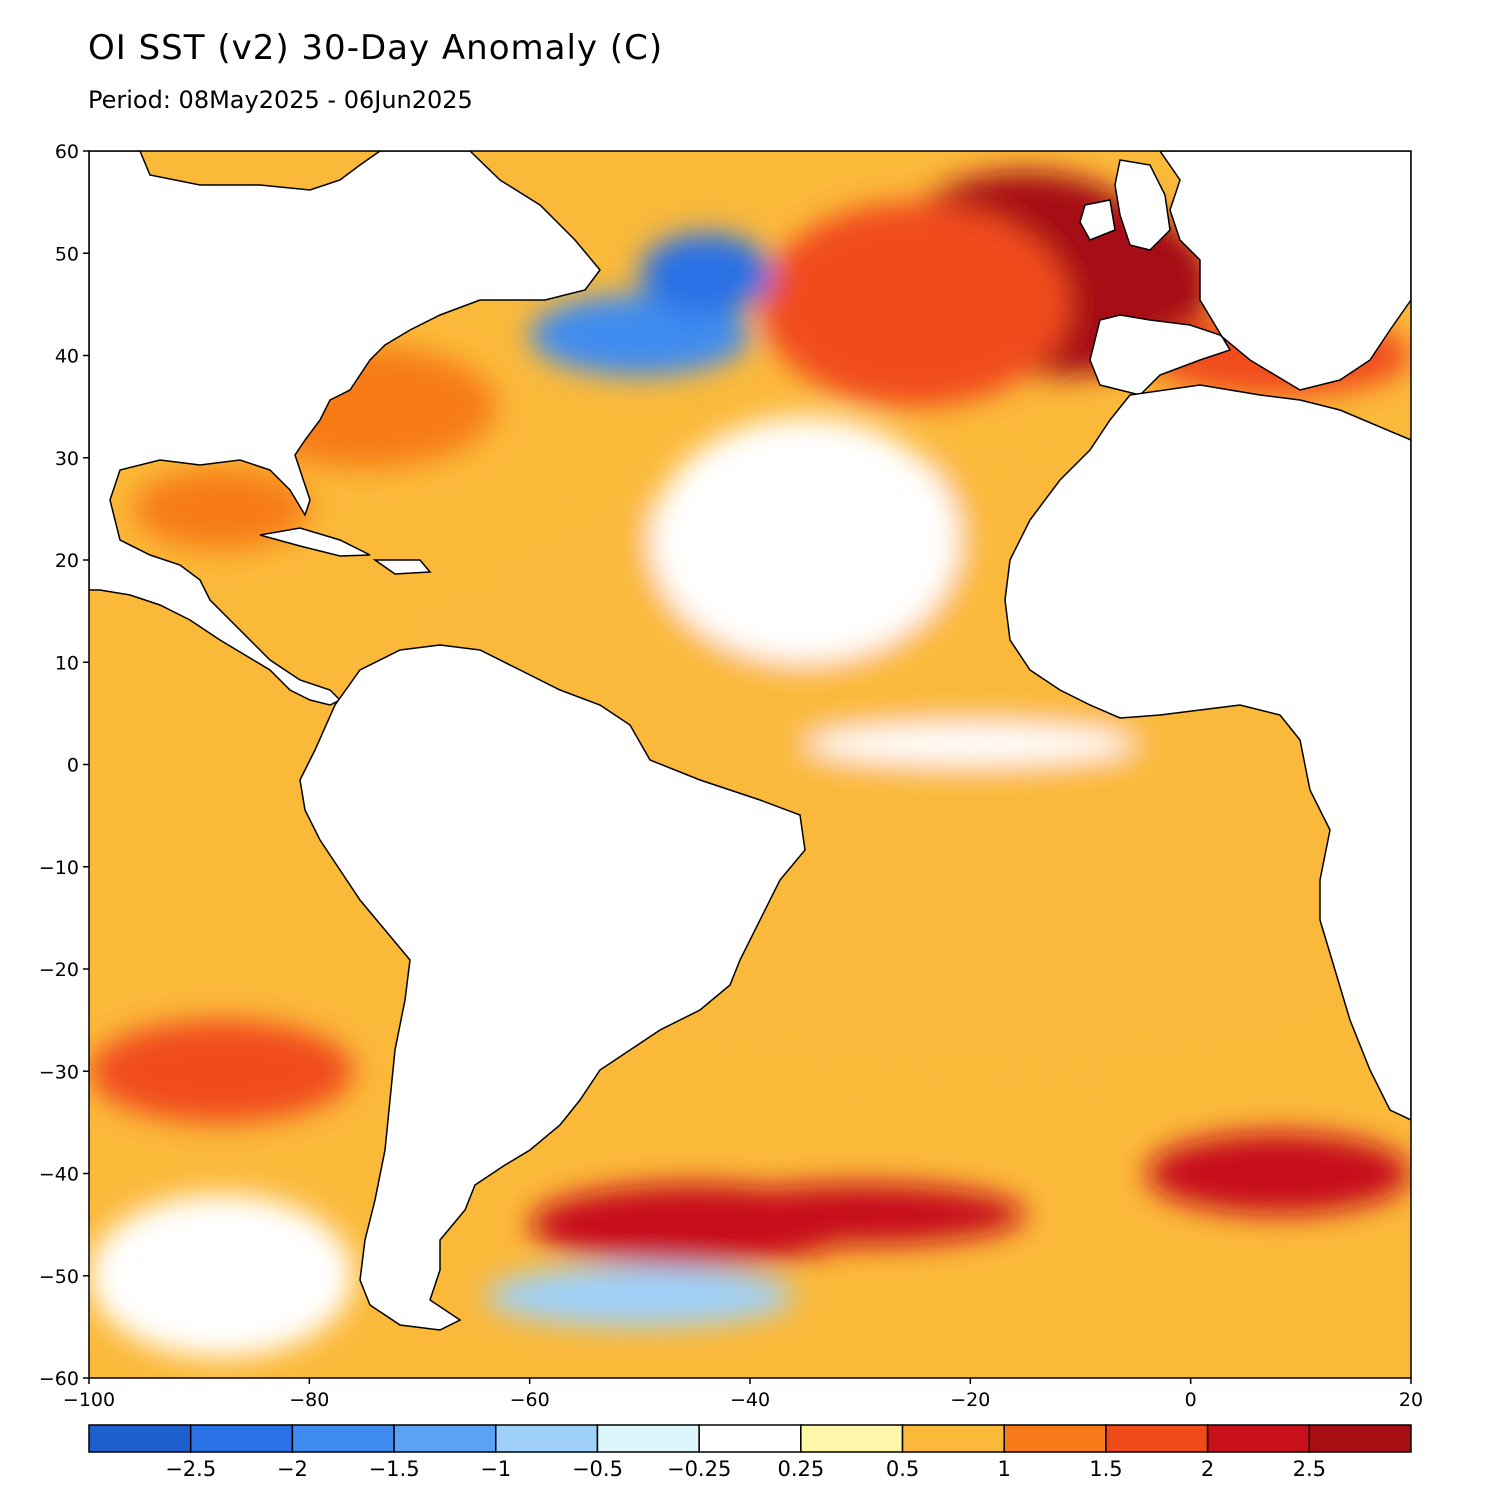 The image size is (1500, 1500). What do you see at coordinates (89, 1400) in the screenshot?
I see `lon-tick-label: −100` at bounding box center [89, 1400].